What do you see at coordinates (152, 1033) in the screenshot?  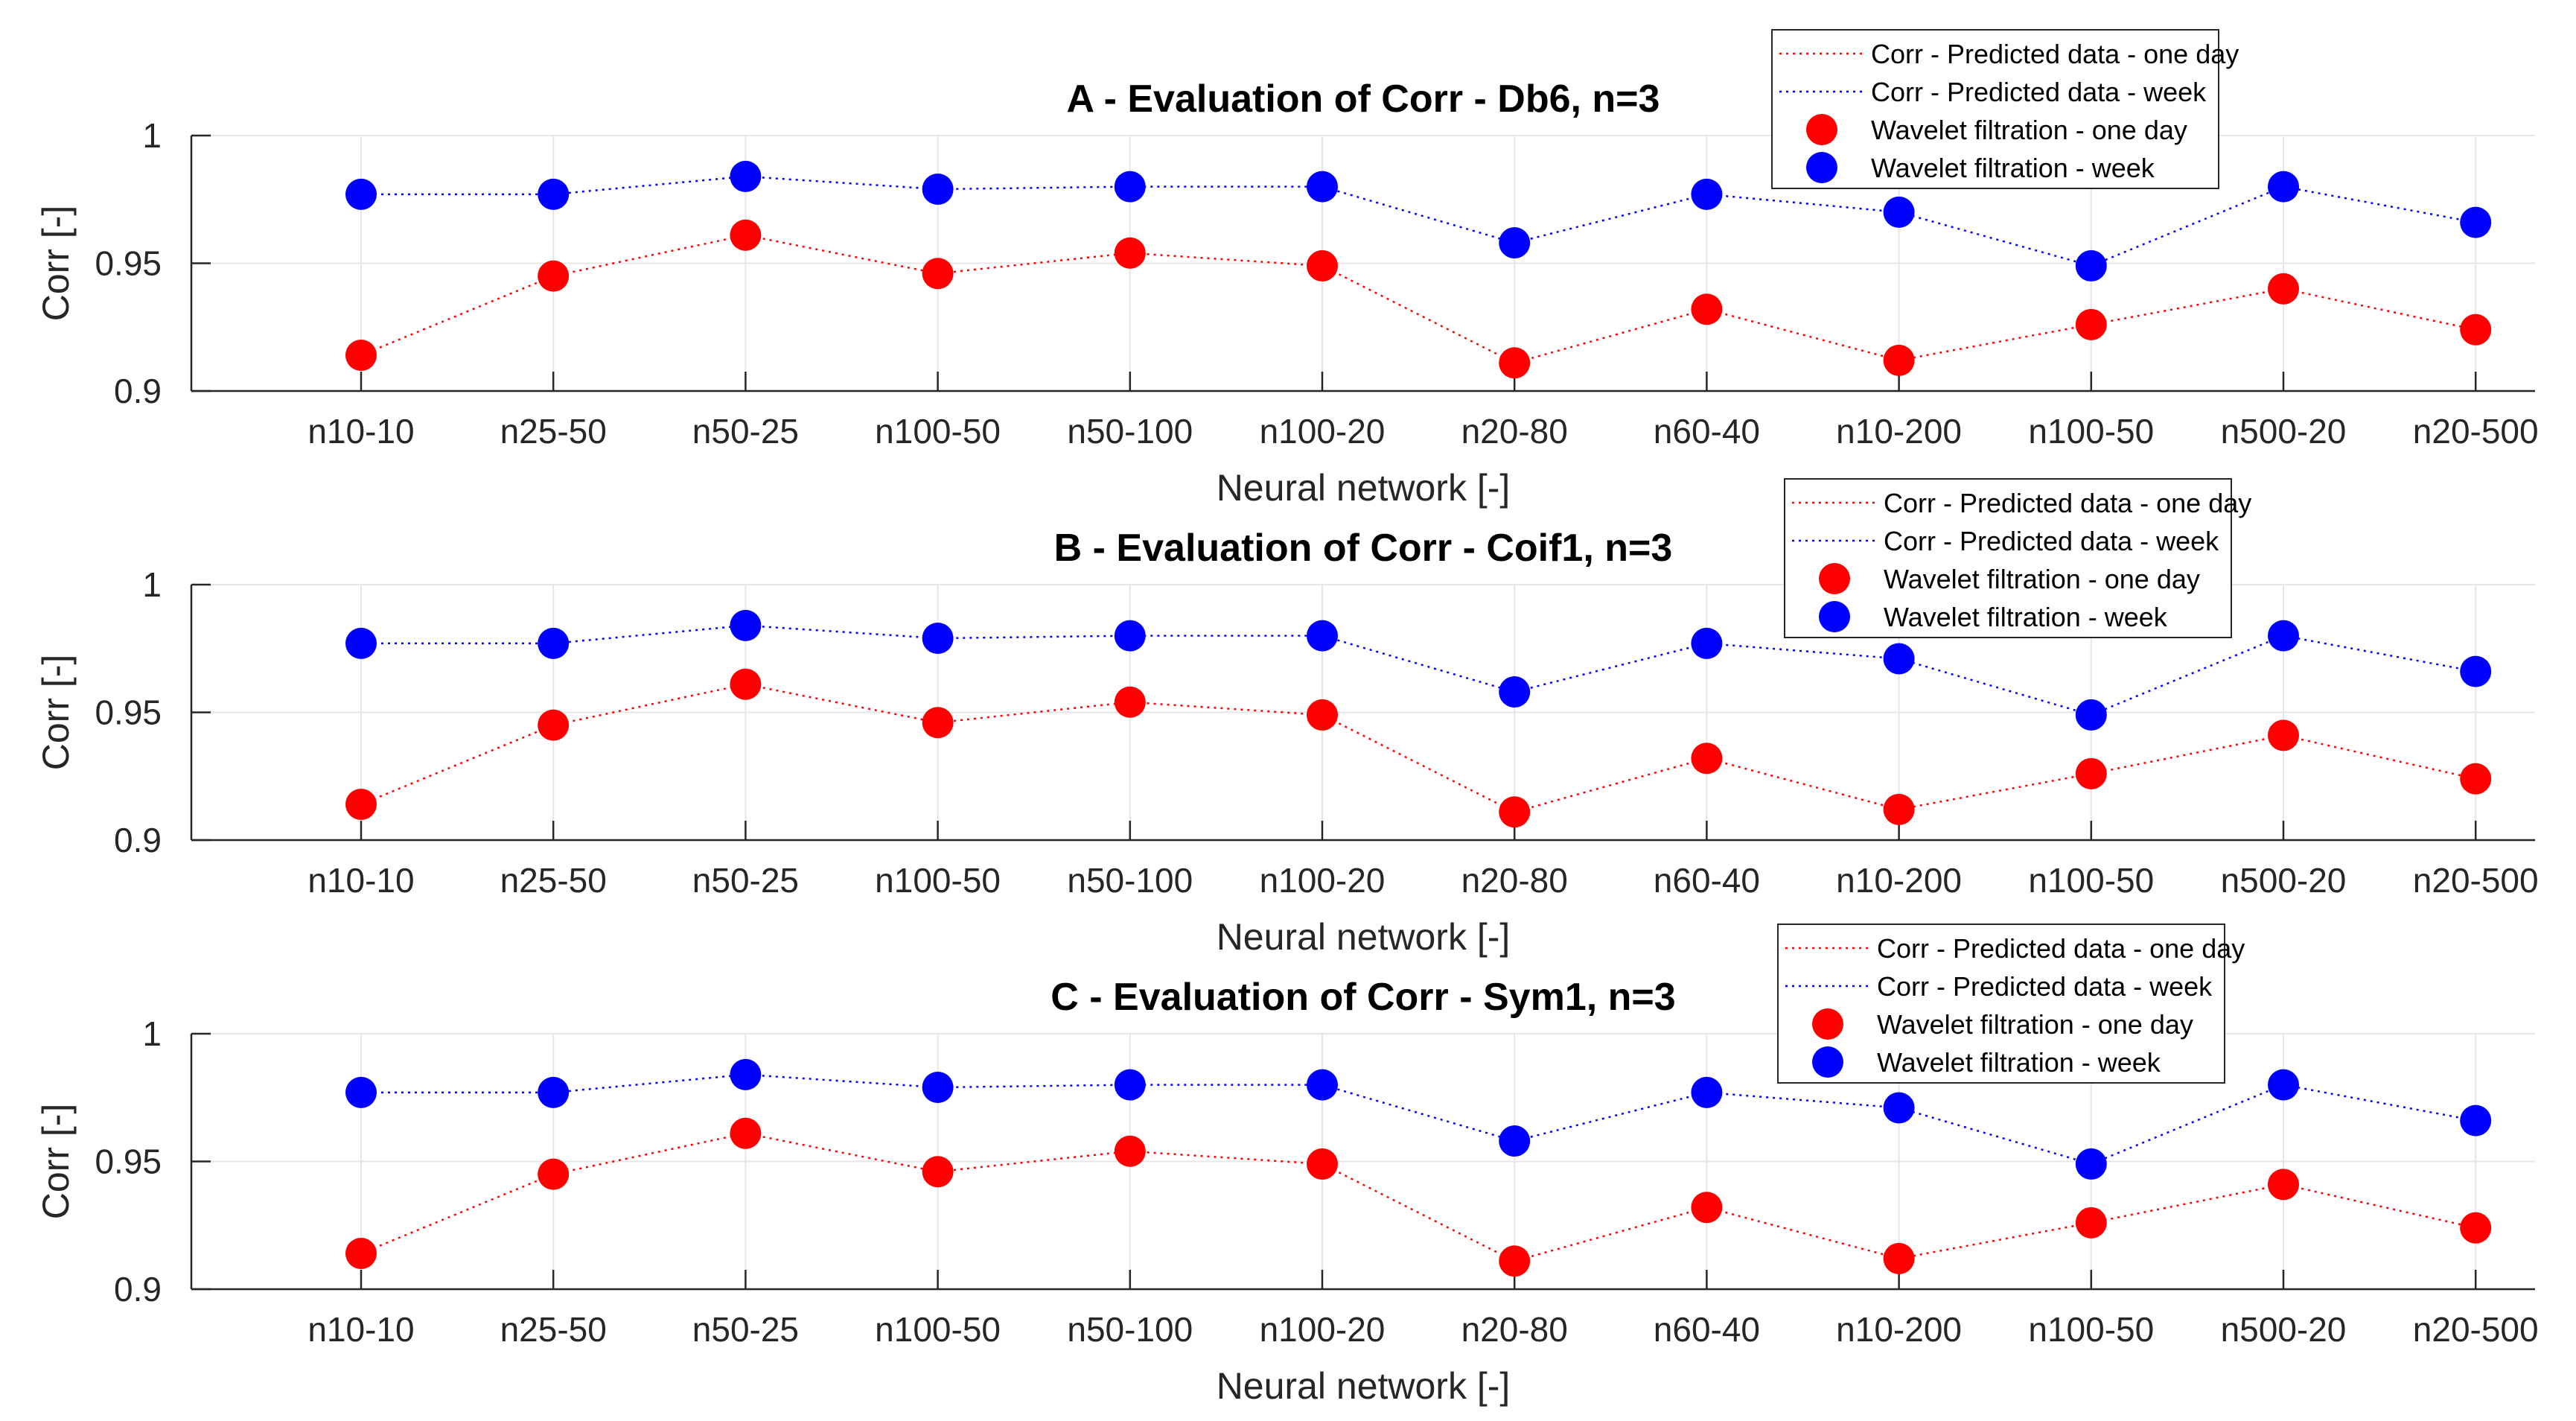 I see `y-tick-label: 1` at bounding box center [152, 1033].